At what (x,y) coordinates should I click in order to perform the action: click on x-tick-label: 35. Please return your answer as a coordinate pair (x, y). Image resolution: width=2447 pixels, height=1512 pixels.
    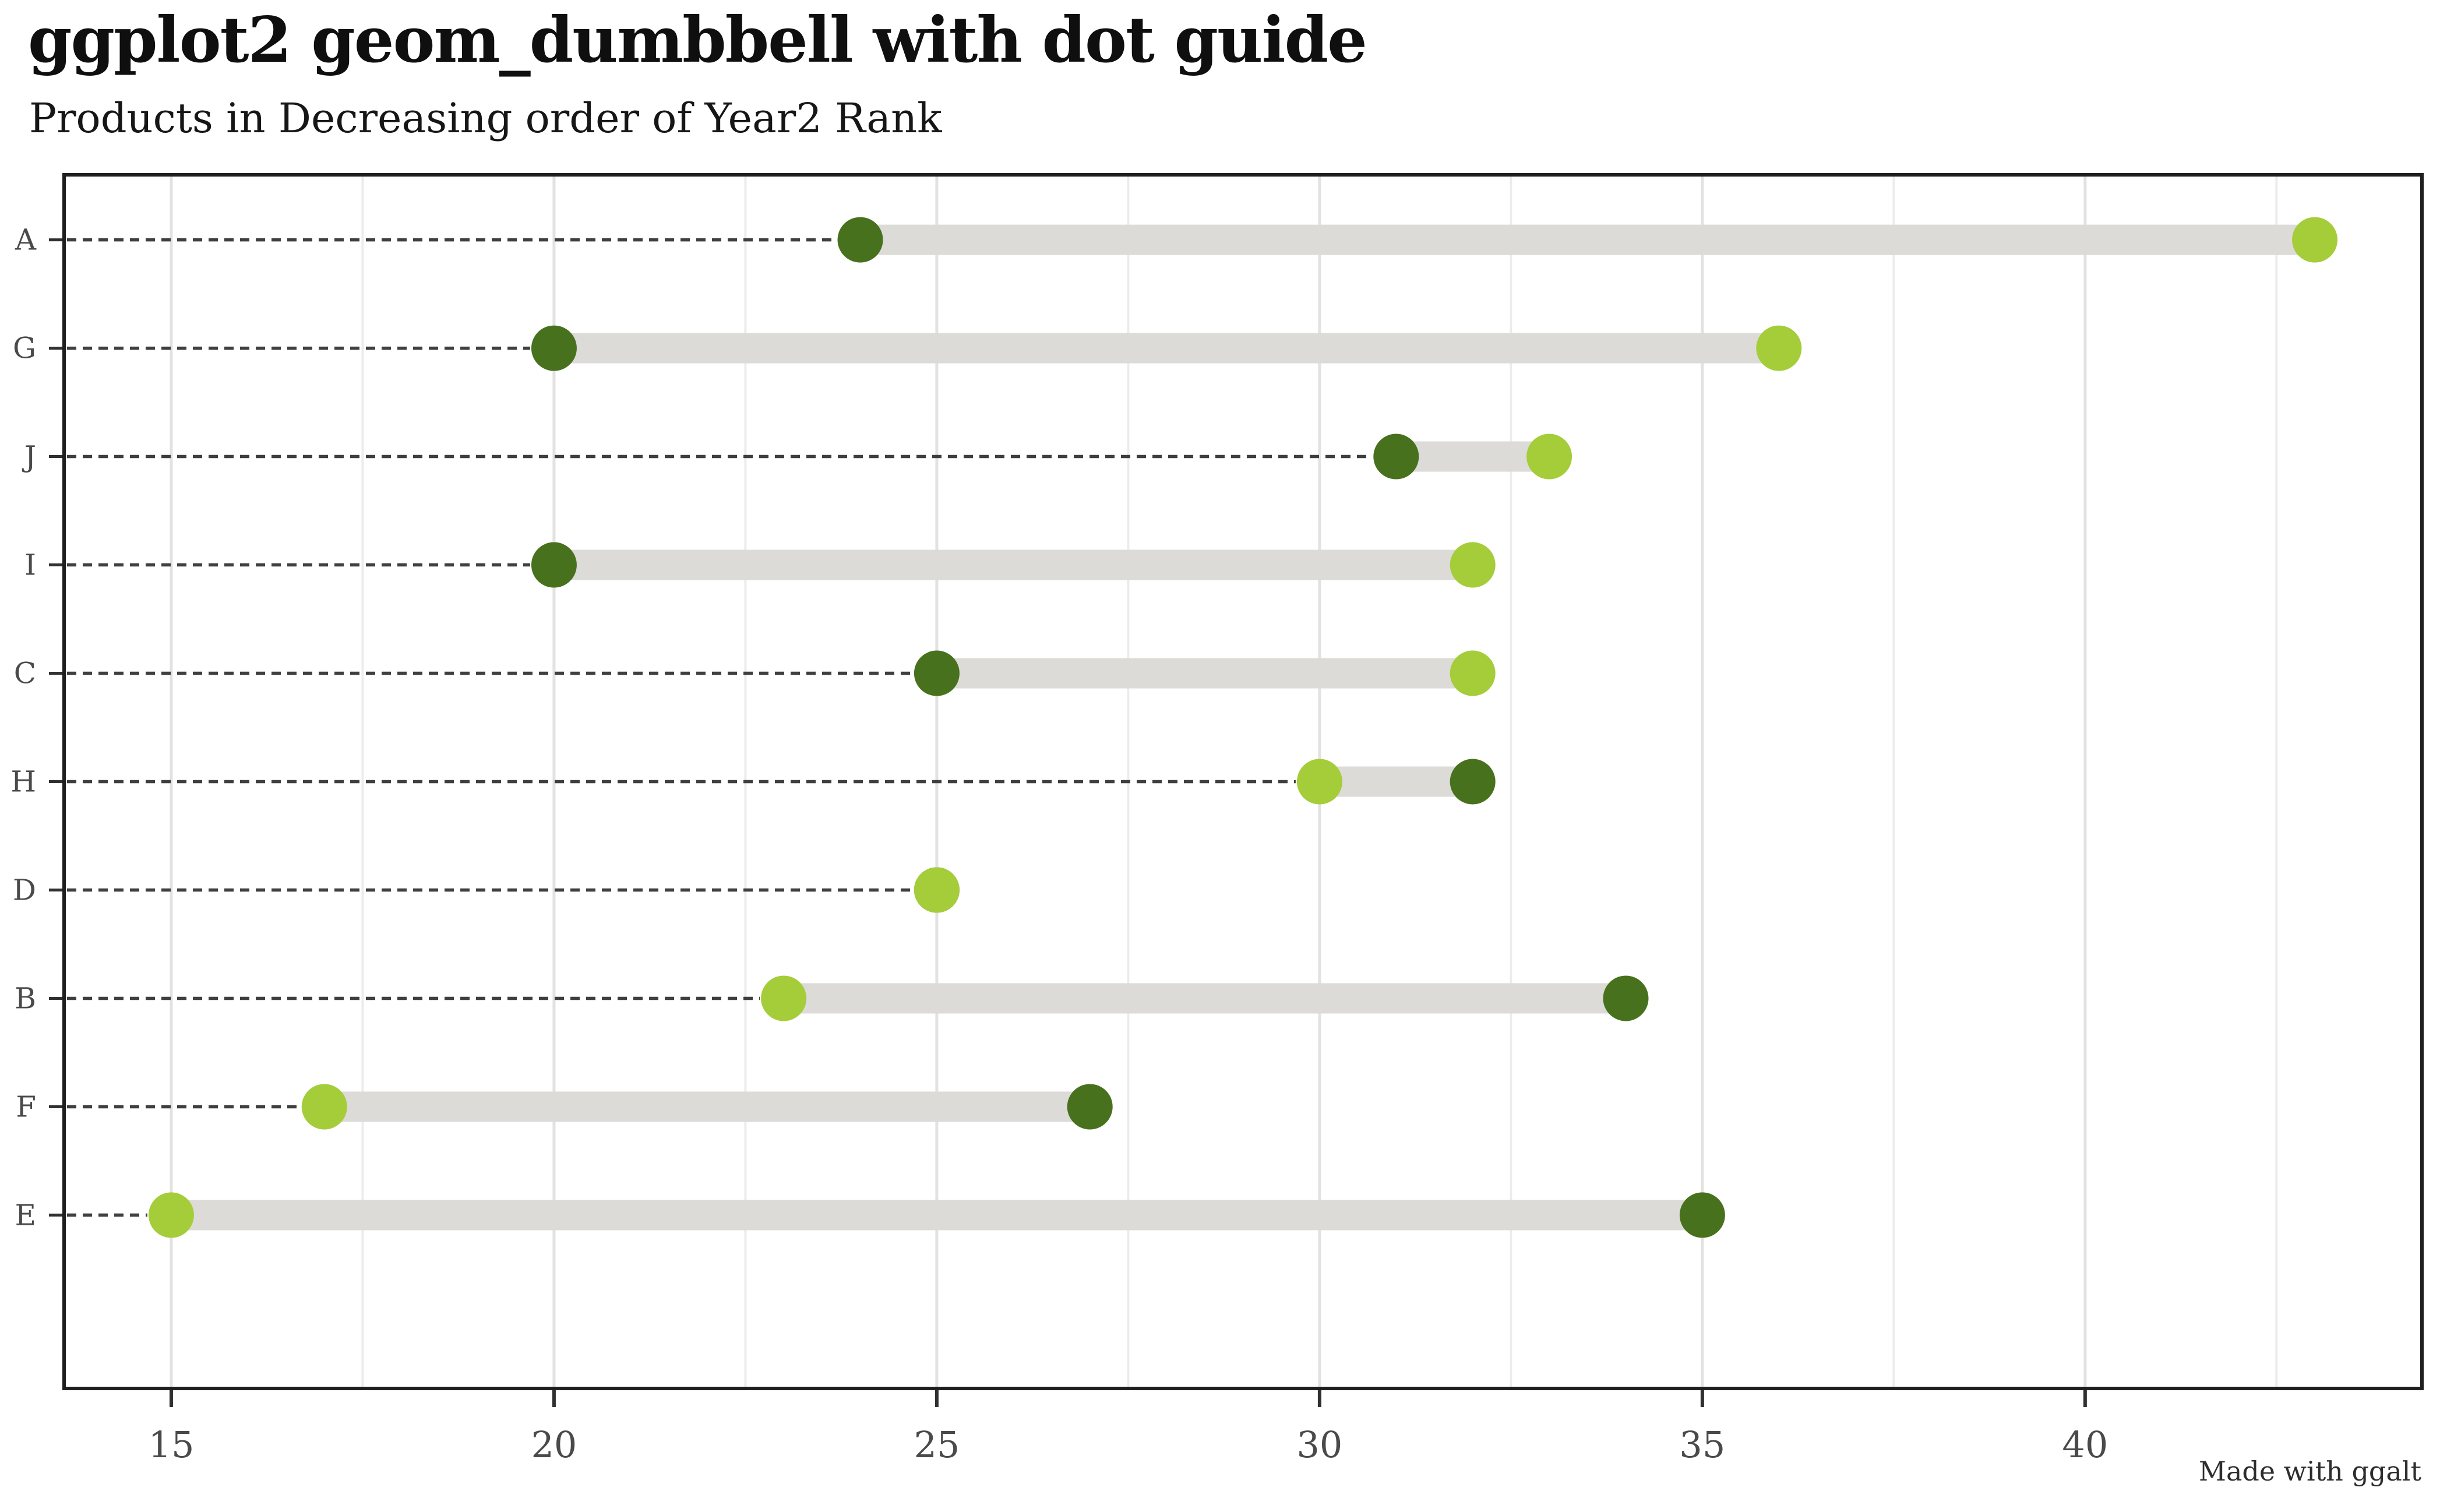
    Looking at the image, I should click on (1702, 1445).